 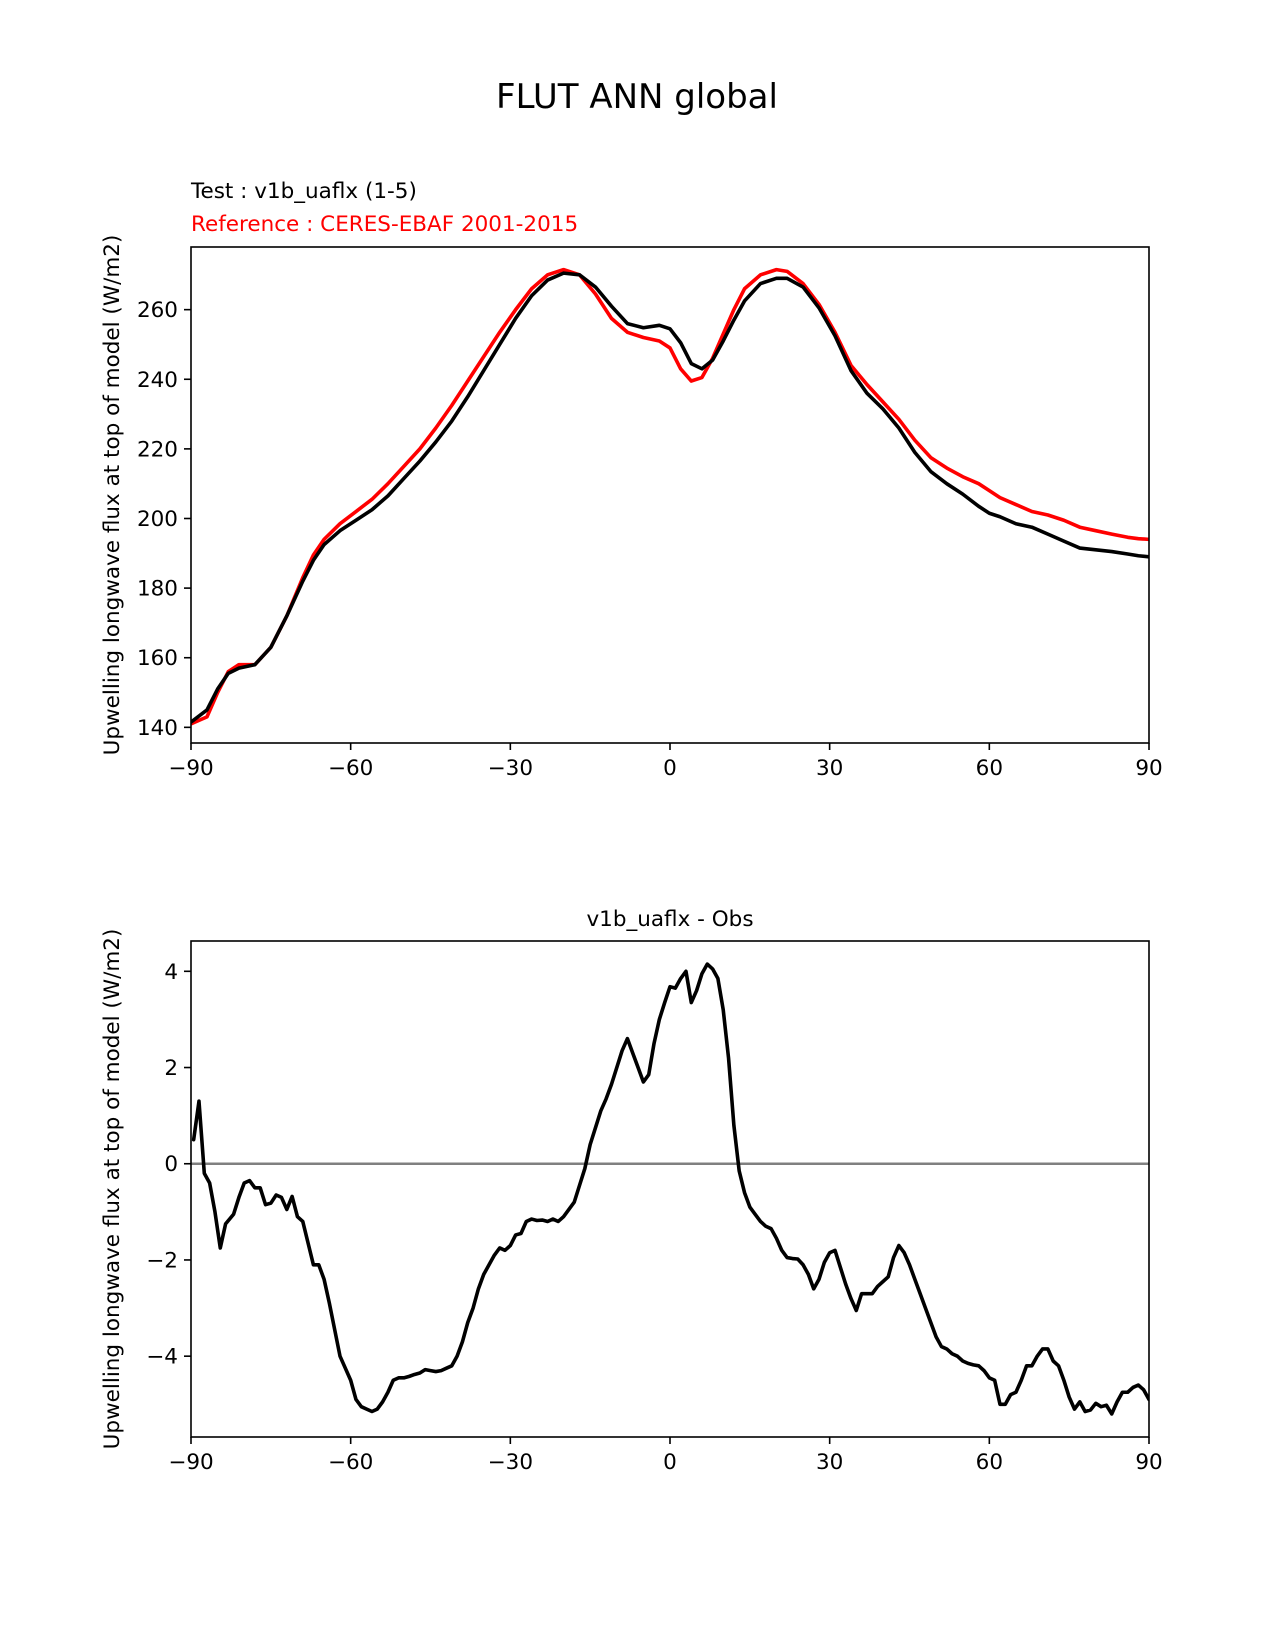 I want to click on y-tick-label: 4, so click(x=171, y=972).